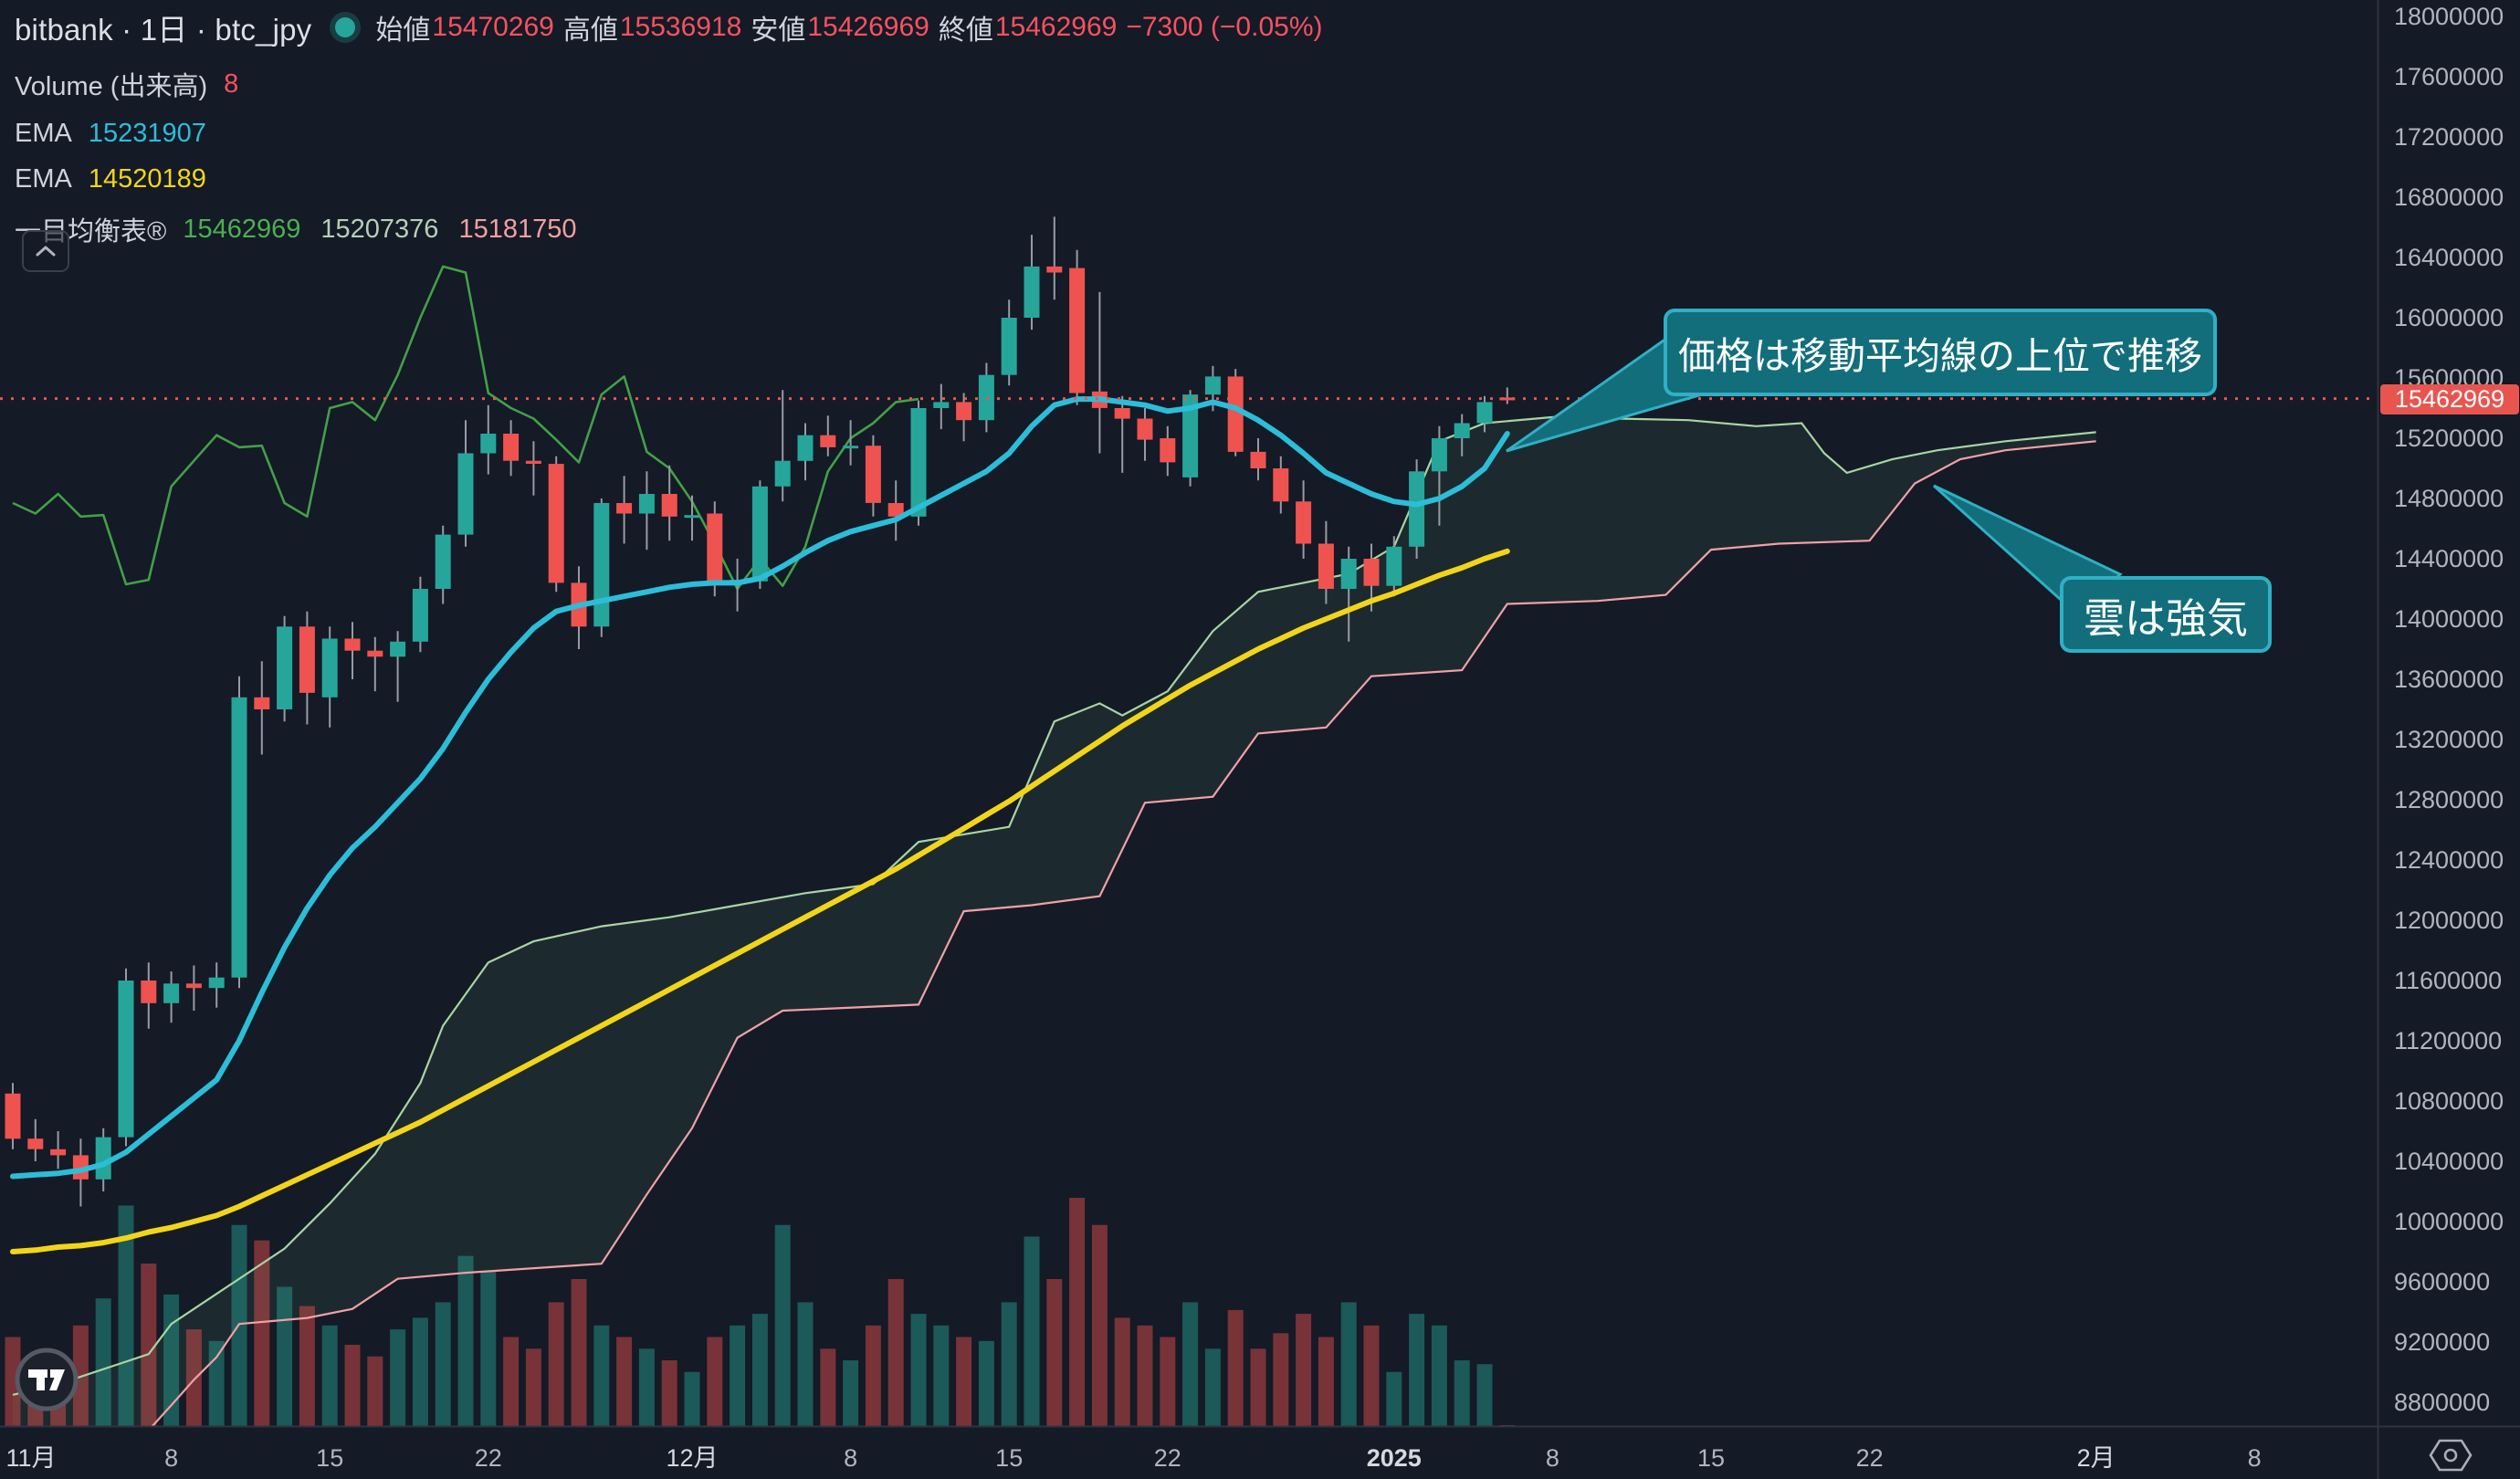  I want to click on indicator-value: 15231907, so click(147, 133).